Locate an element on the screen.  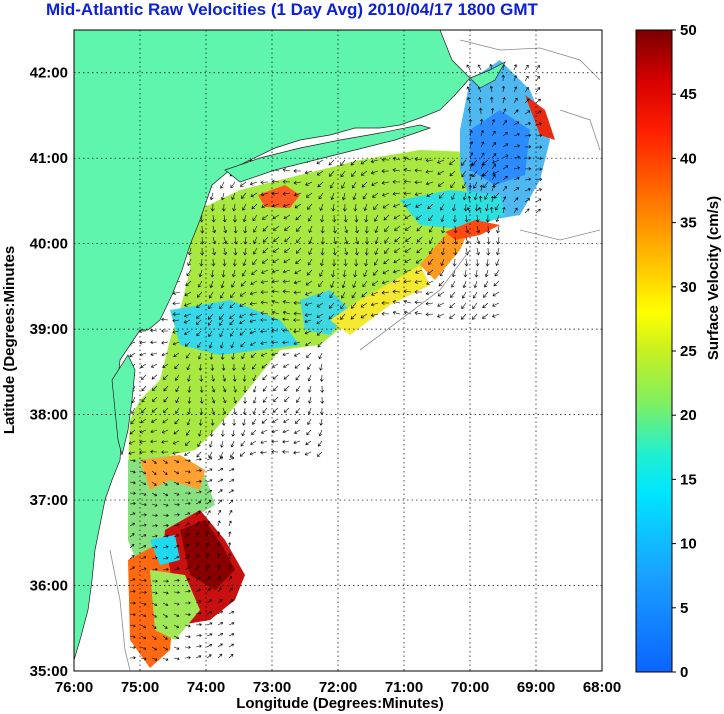
lon-tick-label: 73:00 is located at coordinates (272, 687).